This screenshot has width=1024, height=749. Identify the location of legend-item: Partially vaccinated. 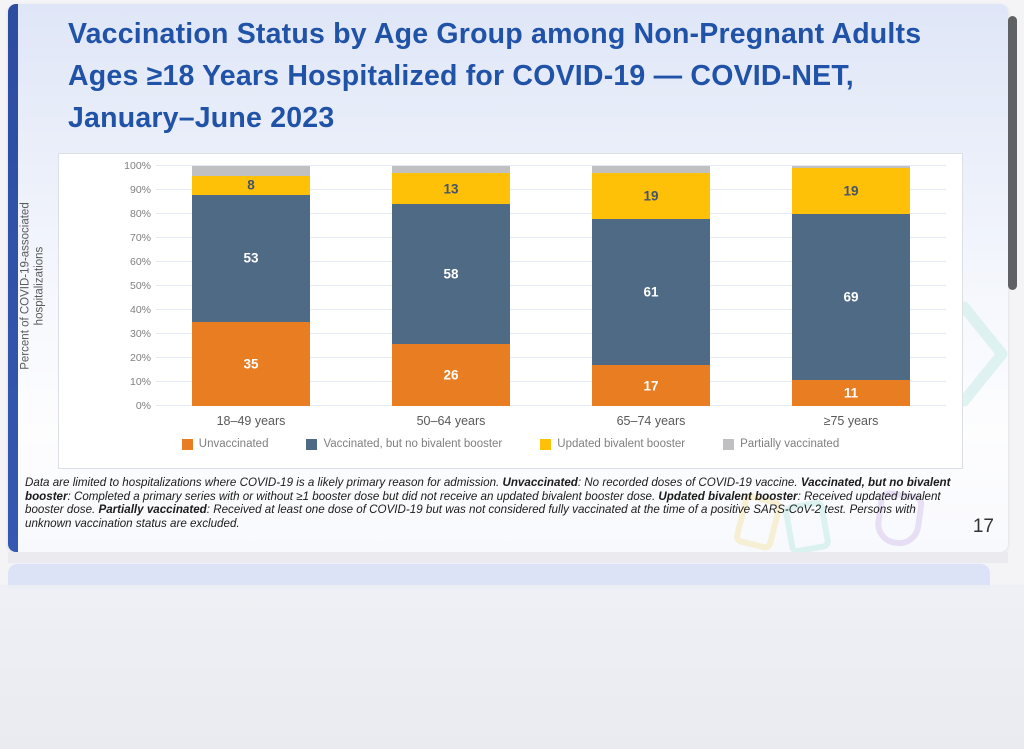
(781, 444).